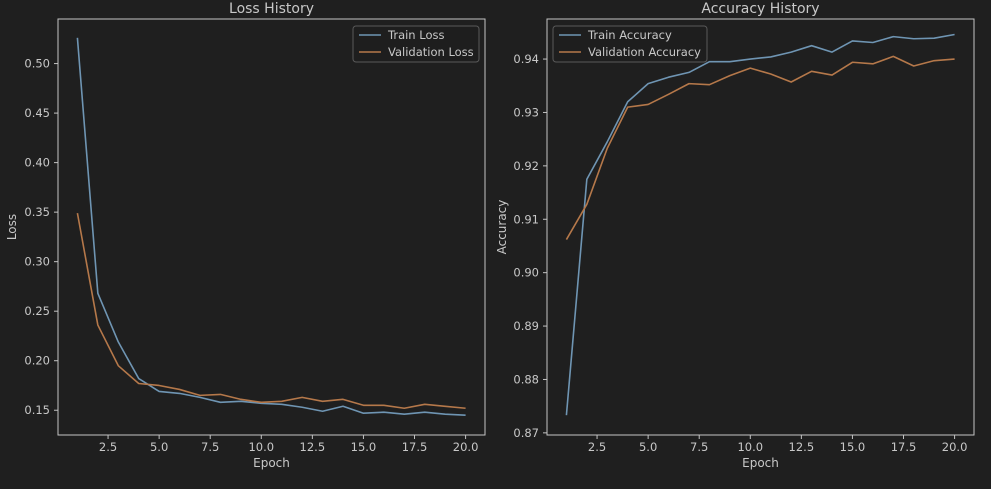  What do you see at coordinates (37, 361) in the screenshot?
I see `y-tick-label: 0.20` at bounding box center [37, 361].